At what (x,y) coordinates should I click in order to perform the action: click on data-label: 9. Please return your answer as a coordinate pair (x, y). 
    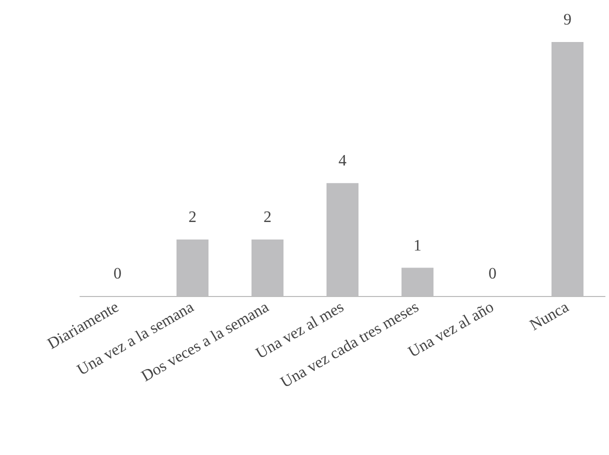
    Looking at the image, I should click on (568, 20).